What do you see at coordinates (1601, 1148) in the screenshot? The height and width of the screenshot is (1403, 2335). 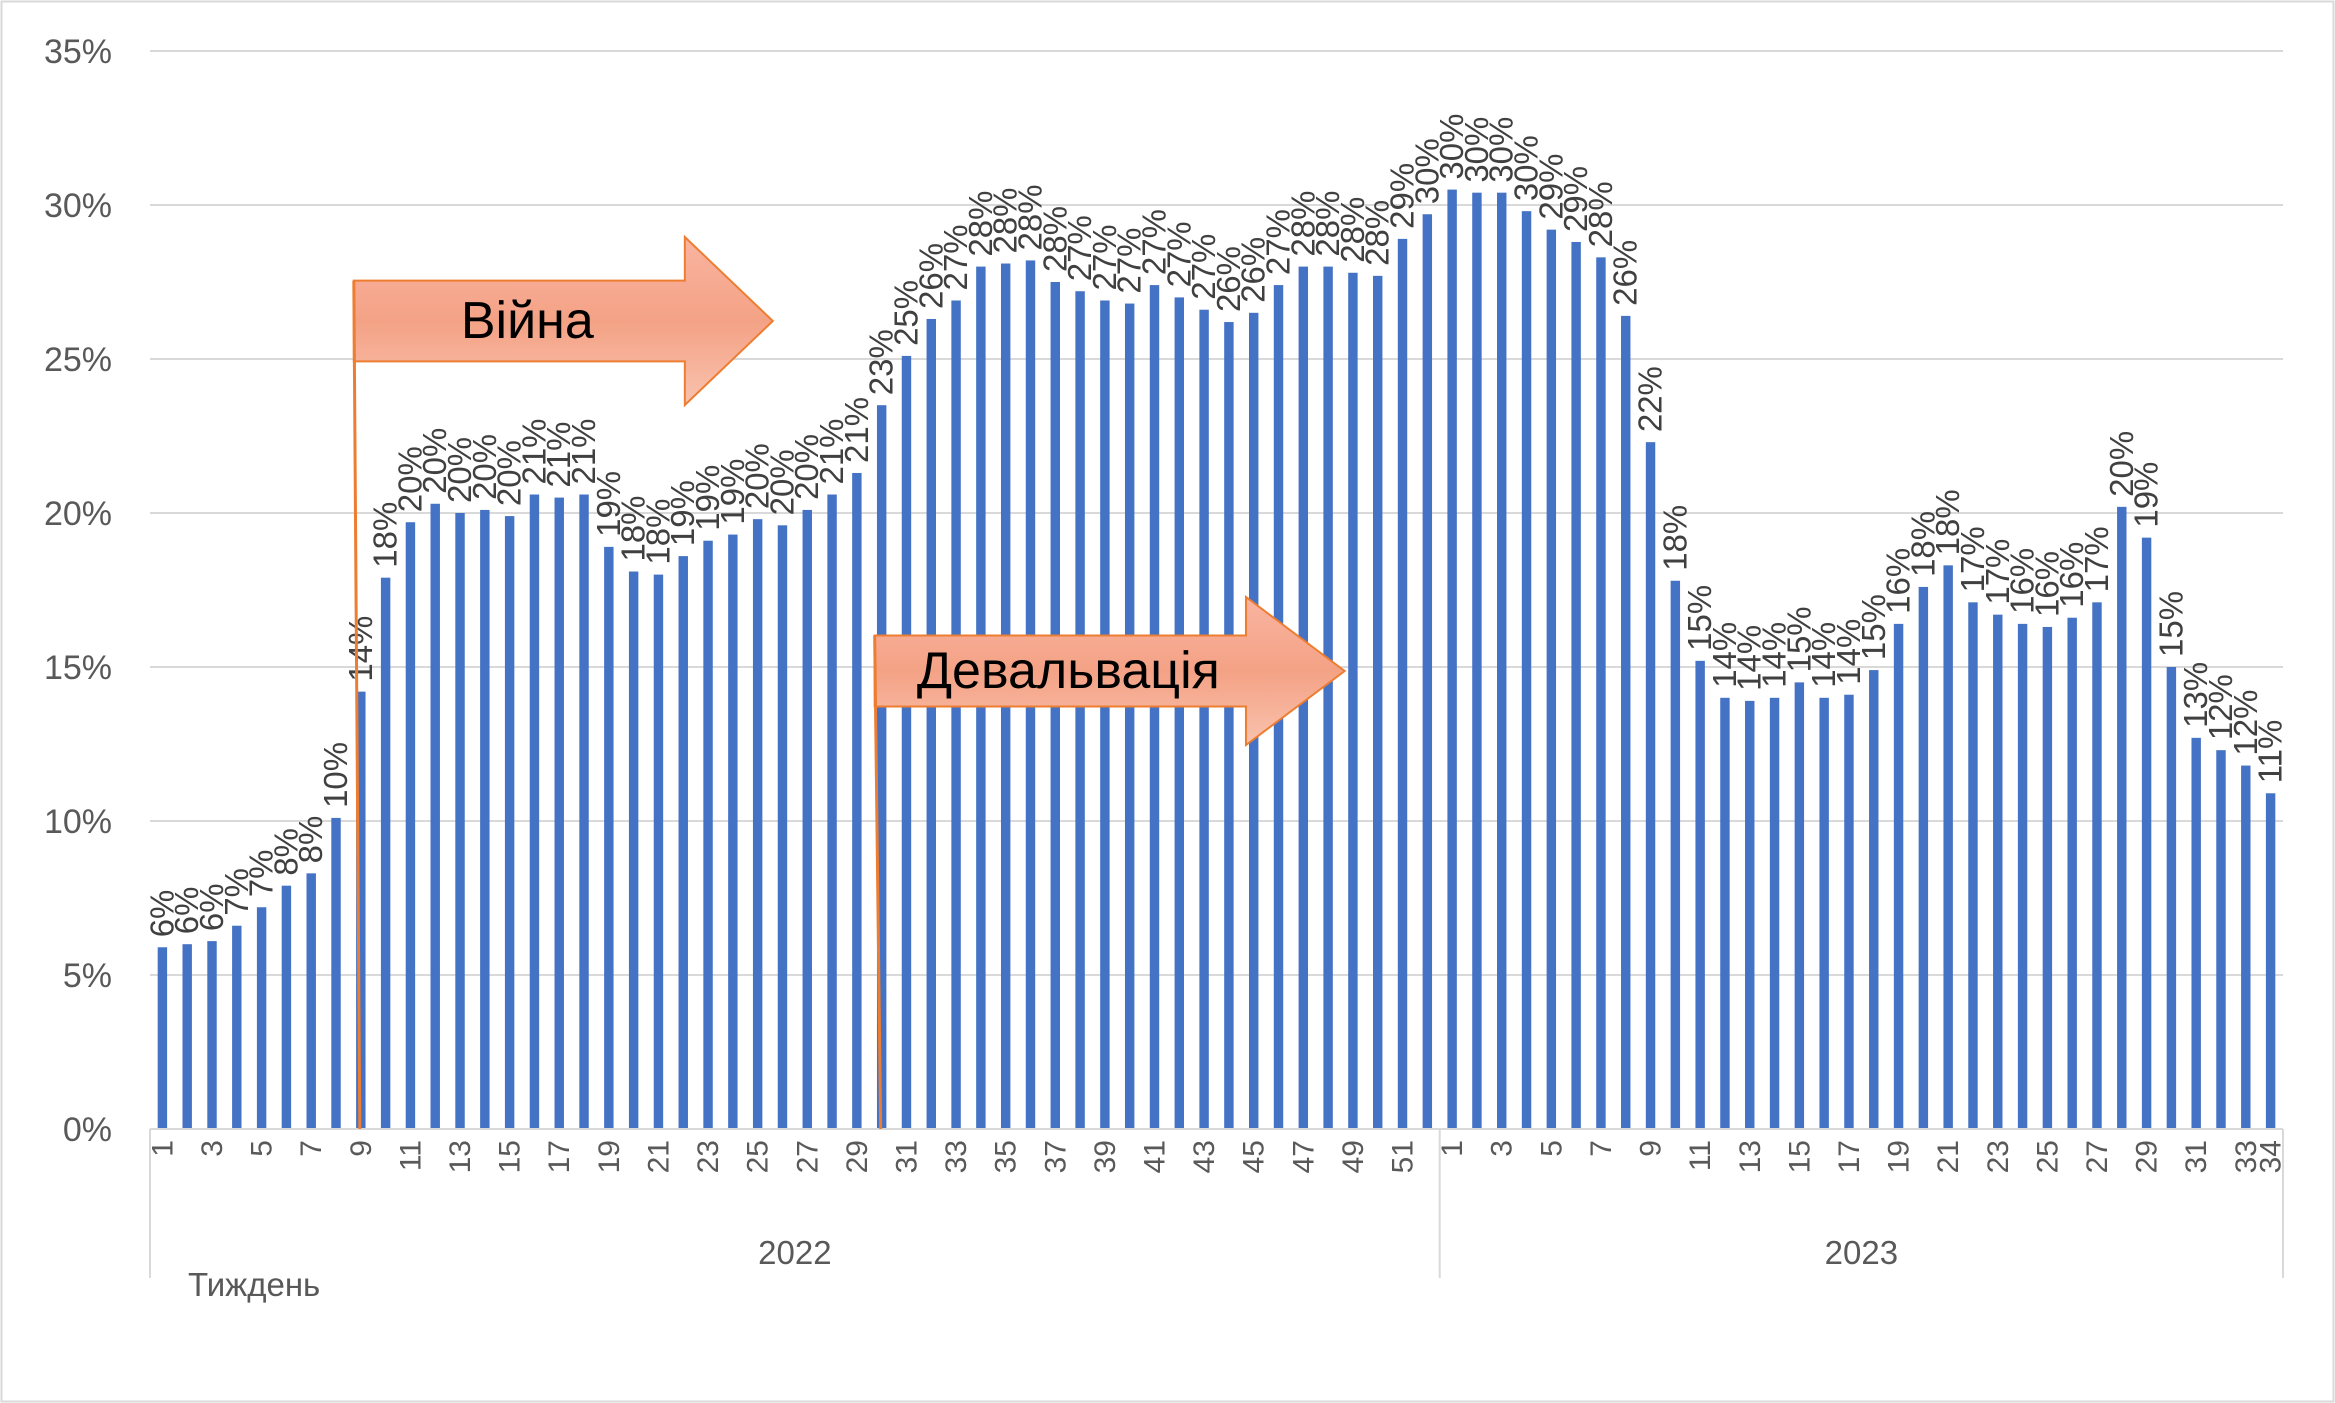 I see `x-tick-label: 7` at bounding box center [1601, 1148].